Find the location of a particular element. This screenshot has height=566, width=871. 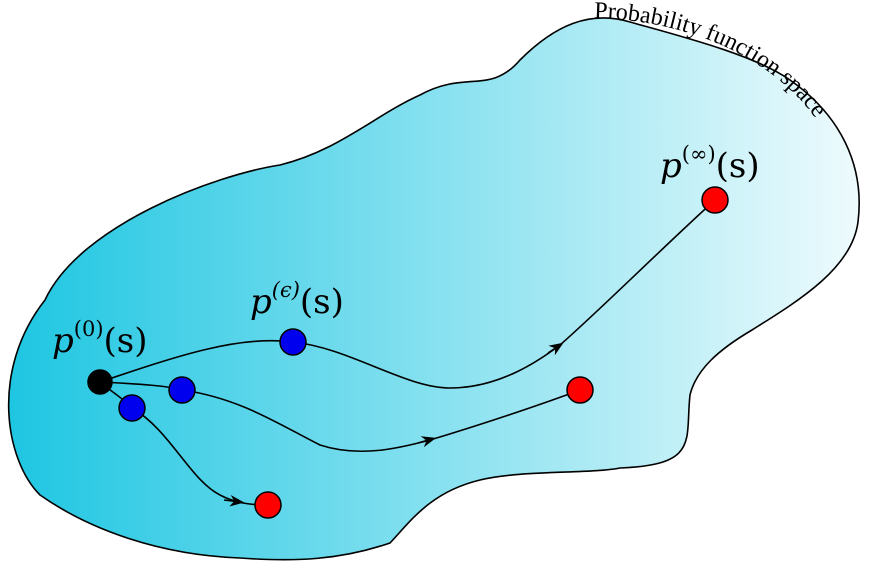

label-p-zero: p(0)(s) is located at coordinates (100, 339).